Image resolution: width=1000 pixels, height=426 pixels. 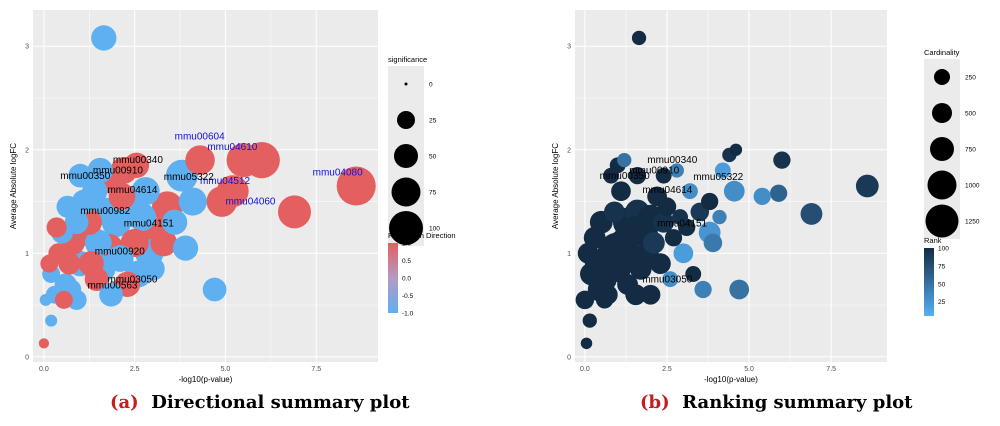 What do you see at coordinates (280, 402) in the screenshot?
I see `caption-a-text: Directional summary plot` at bounding box center [280, 402].